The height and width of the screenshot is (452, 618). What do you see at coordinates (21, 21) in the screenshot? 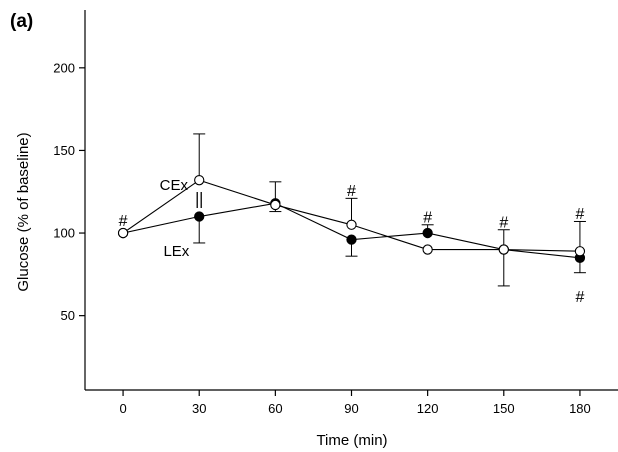
I see `panel-label: (a)` at bounding box center [21, 21].